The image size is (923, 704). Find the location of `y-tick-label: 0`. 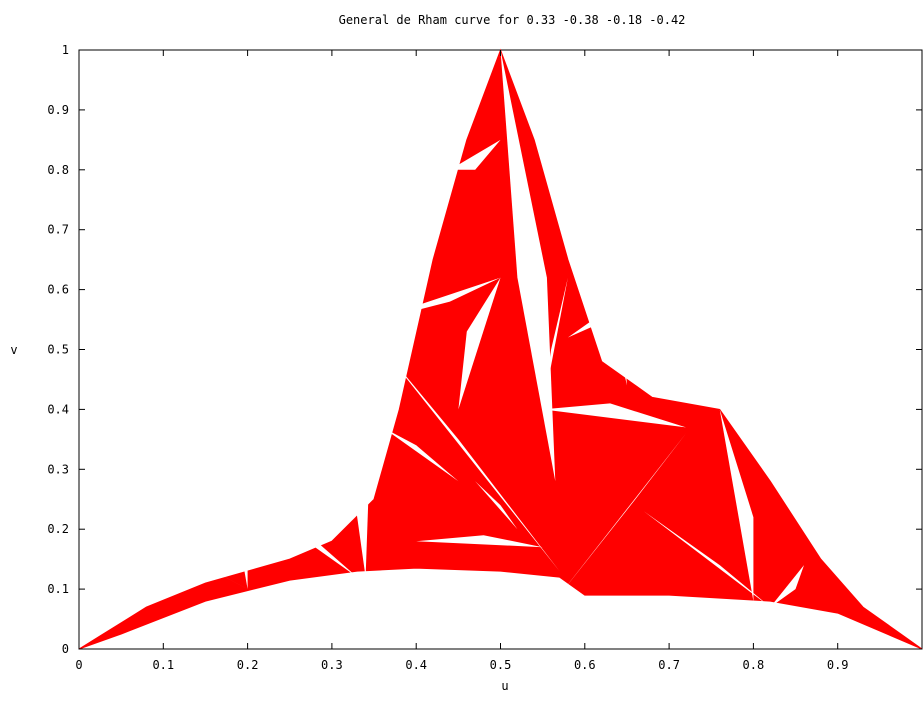

y-tick-label: 0 is located at coordinates (65, 649).